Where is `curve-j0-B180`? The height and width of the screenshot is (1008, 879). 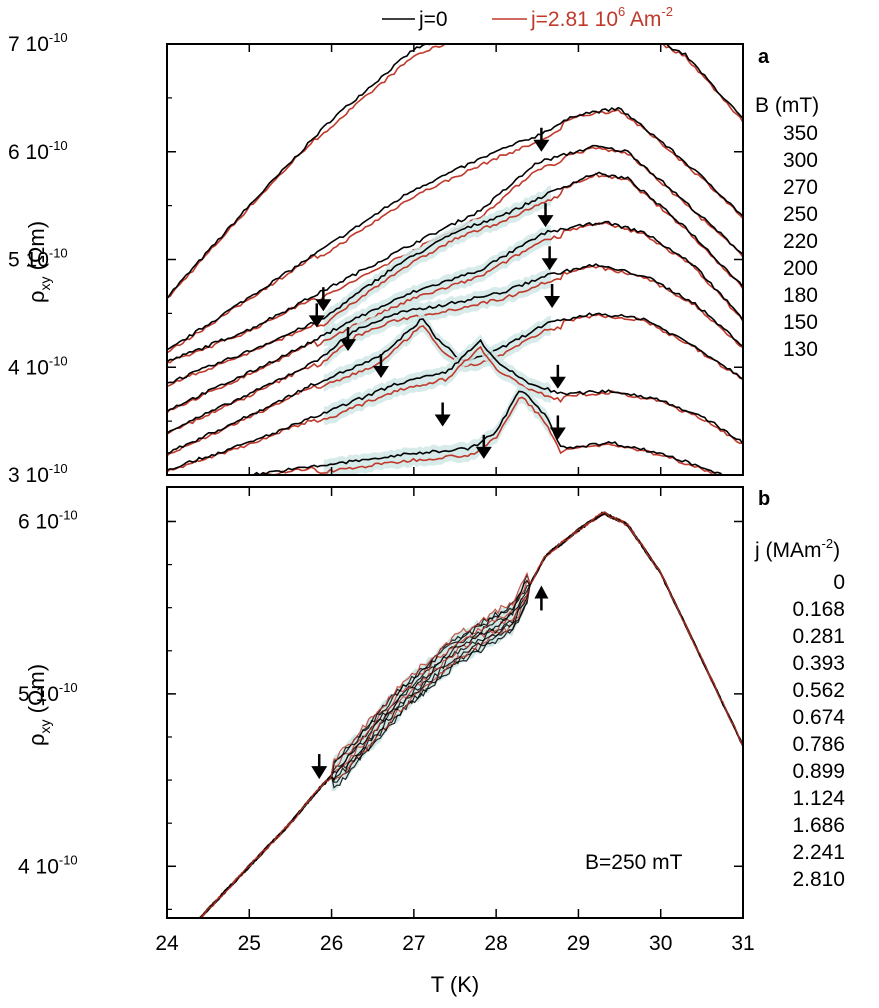 curve-j0-B180 is located at coordinates (455, 383).